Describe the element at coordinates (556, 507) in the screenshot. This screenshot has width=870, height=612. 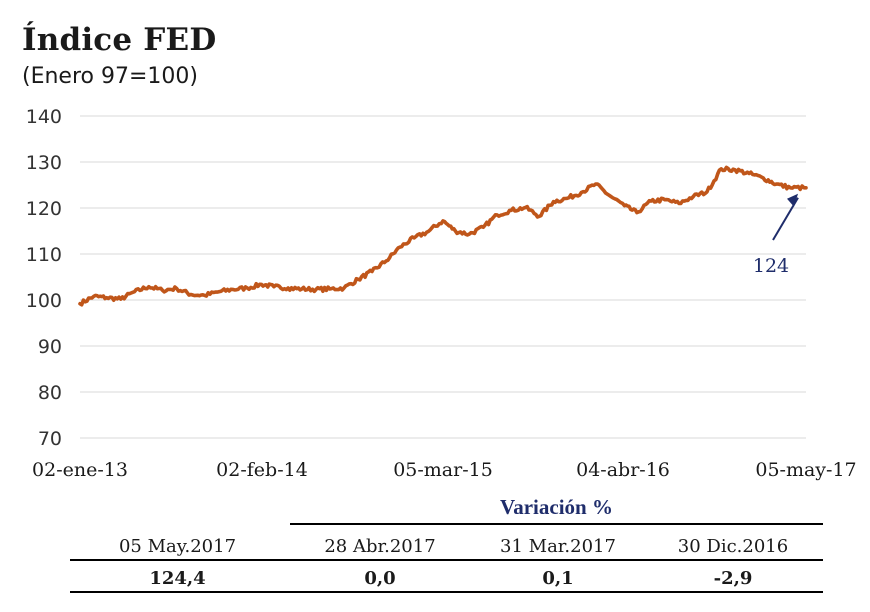
I see `variation-header: Variación %` at that location.